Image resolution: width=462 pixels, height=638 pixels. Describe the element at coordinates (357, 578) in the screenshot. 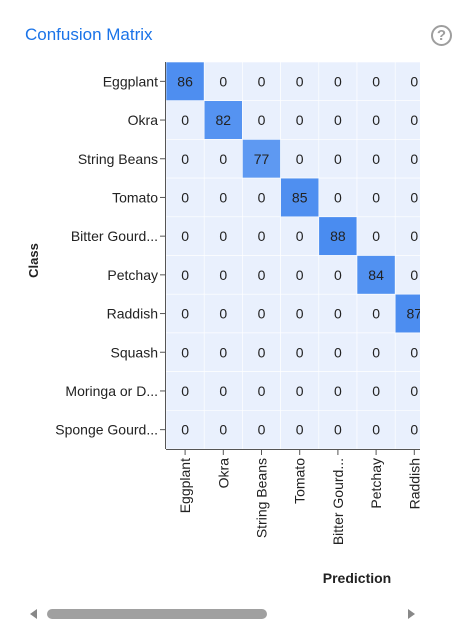

I see `x-axis-title: Prediction` at that location.